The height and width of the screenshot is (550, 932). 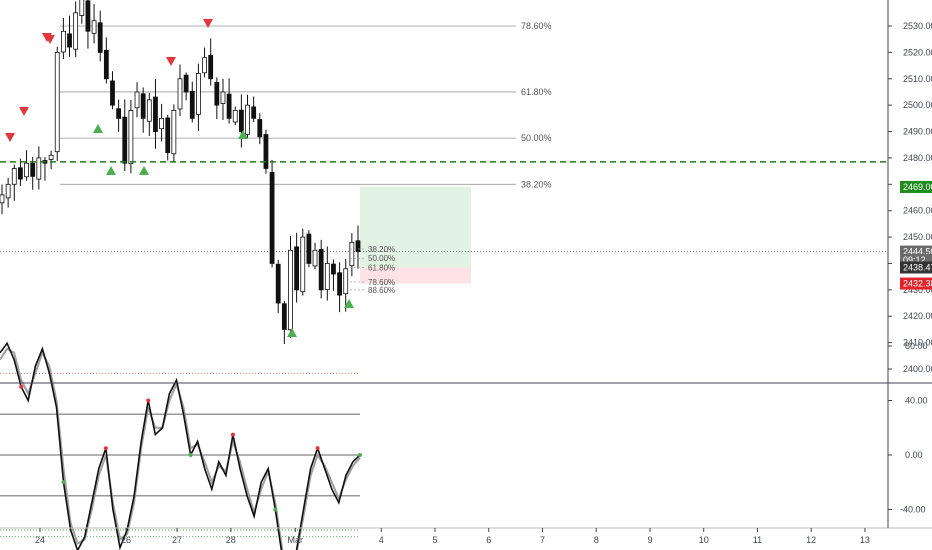 What do you see at coordinates (434, 540) in the screenshot?
I see `time-tick-label: 5` at bounding box center [434, 540].